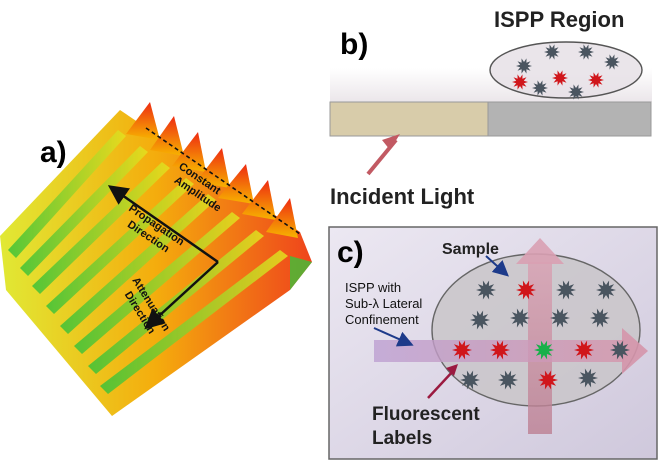  I want to click on constant-amplitude-line, so click(223, 181).